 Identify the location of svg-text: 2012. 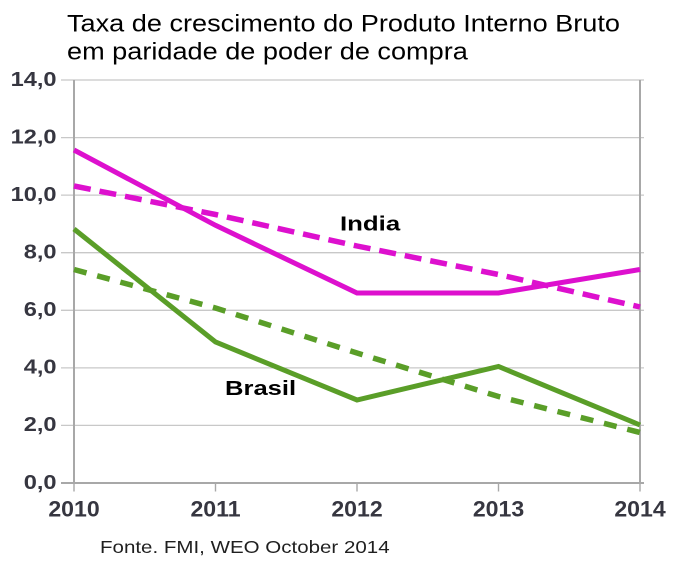
(356, 509).